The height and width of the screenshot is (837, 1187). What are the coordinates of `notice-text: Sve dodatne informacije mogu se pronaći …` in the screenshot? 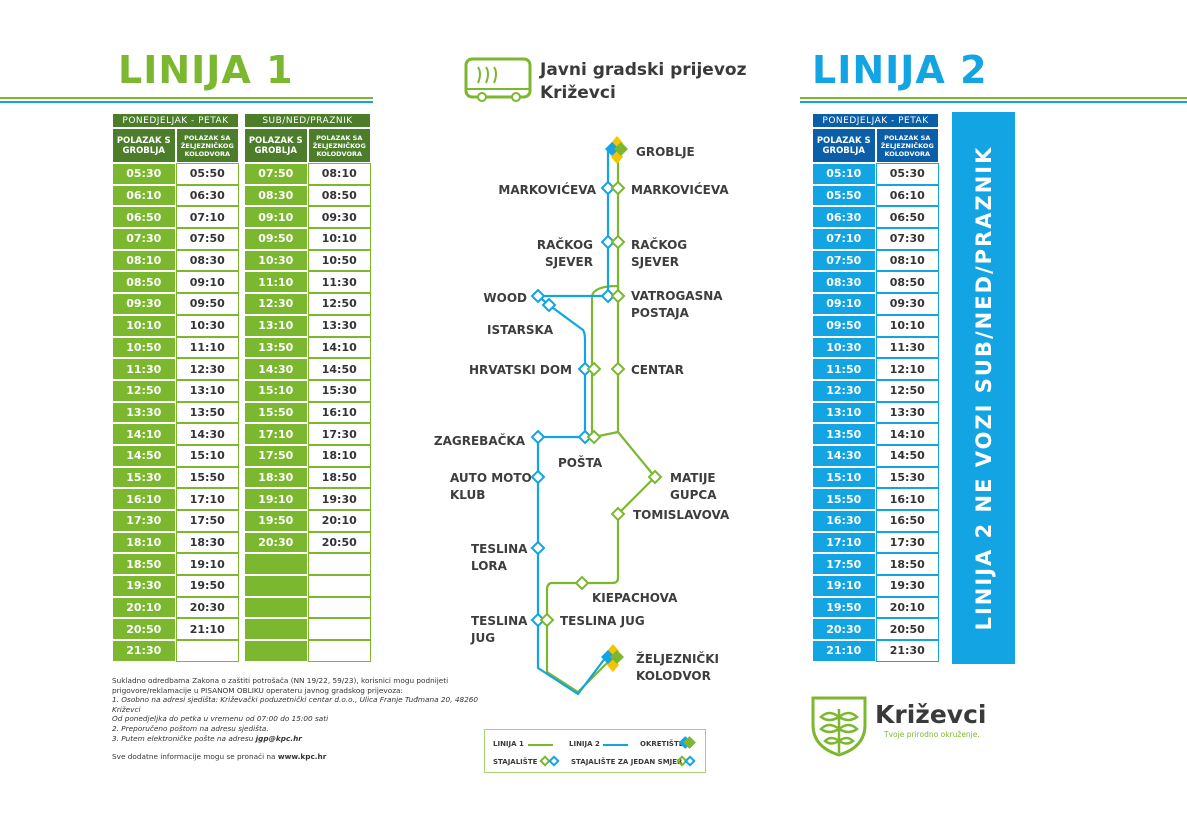 It's located at (195, 757).